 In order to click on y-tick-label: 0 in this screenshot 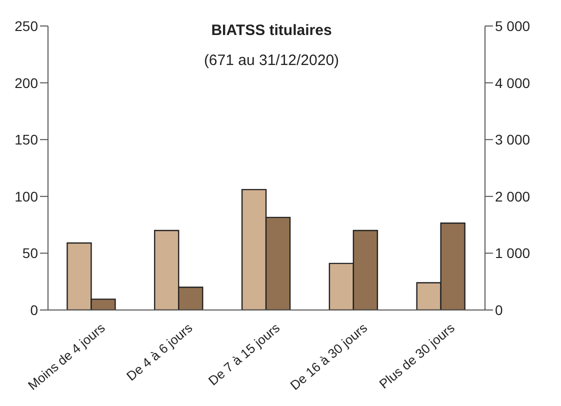, I will do `click(34, 310)`.